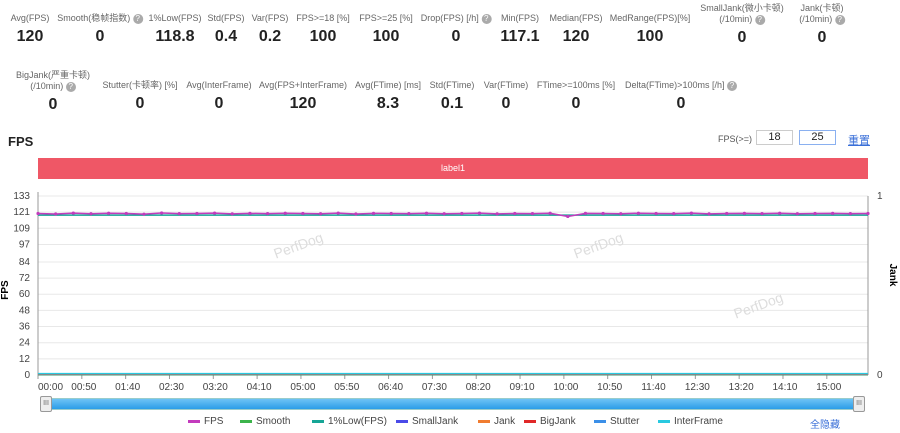 Image resolution: width=900 pixels, height=433 pixels. Describe the element at coordinates (21, 212) in the screenshot. I see `y-tick-label: 121` at that location.